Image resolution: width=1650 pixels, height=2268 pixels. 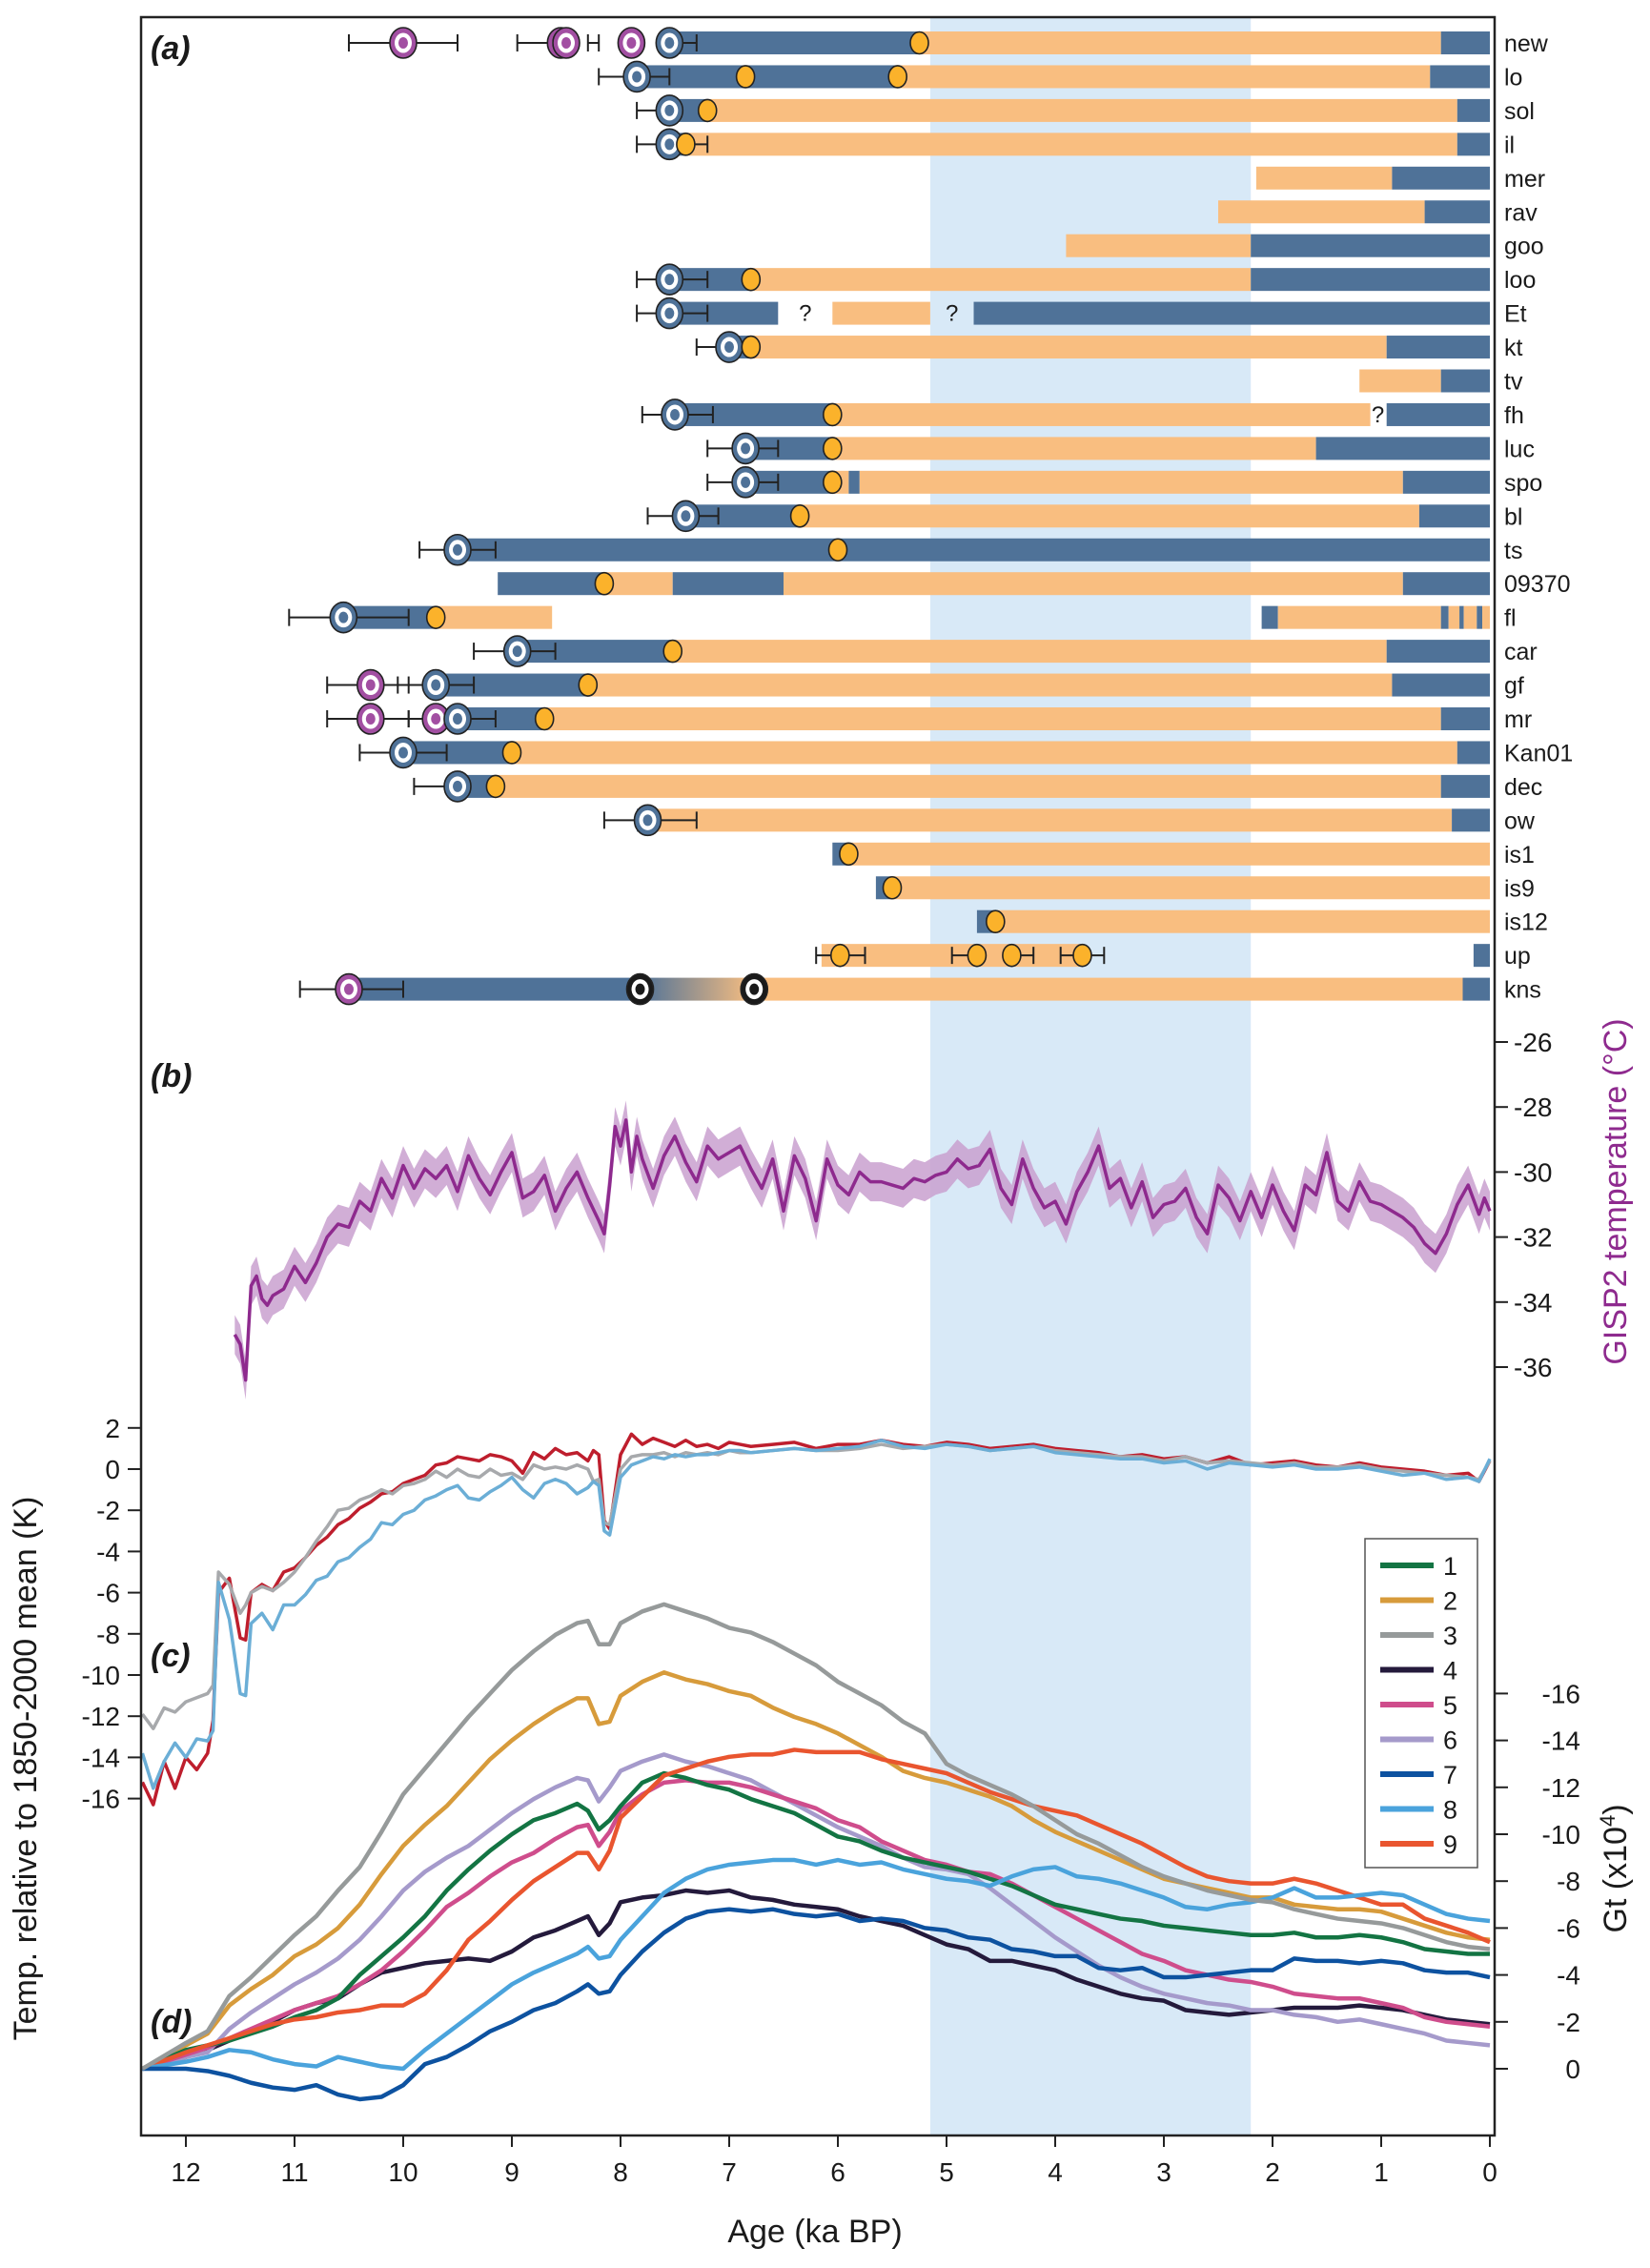 I want to click on row-label: loo, so click(x=1520, y=280).